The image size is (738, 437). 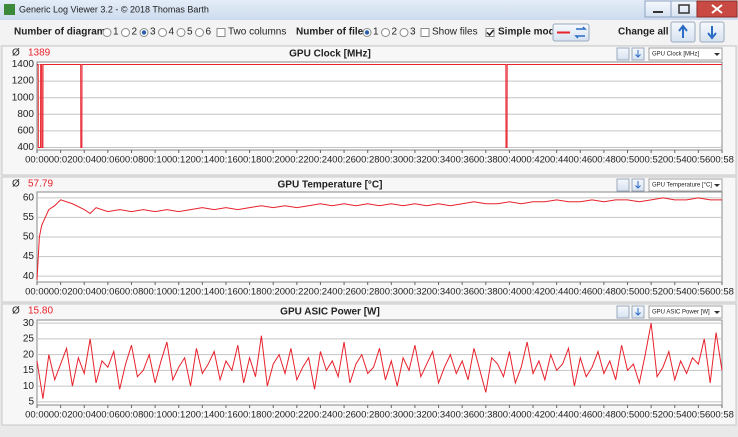 What do you see at coordinates (221, 32) in the screenshot?
I see `two-columns-checkbox` at bounding box center [221, 32].